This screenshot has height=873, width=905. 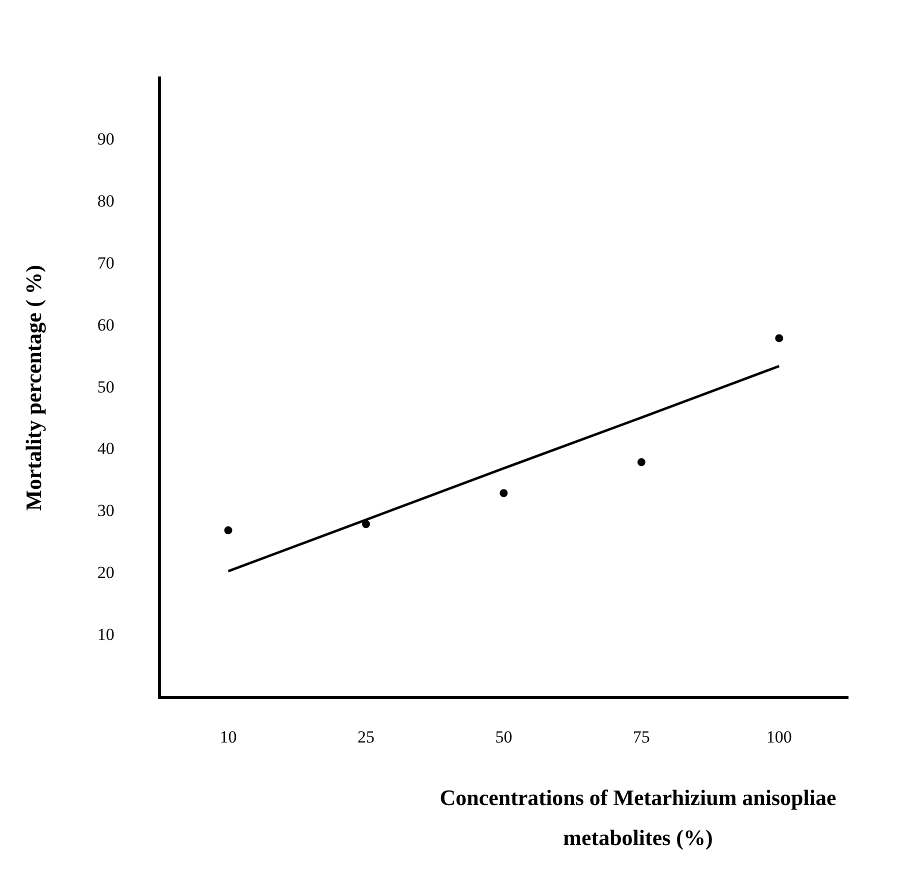 I want to click on y-tick-label: 90, so click(x=105, y=138).